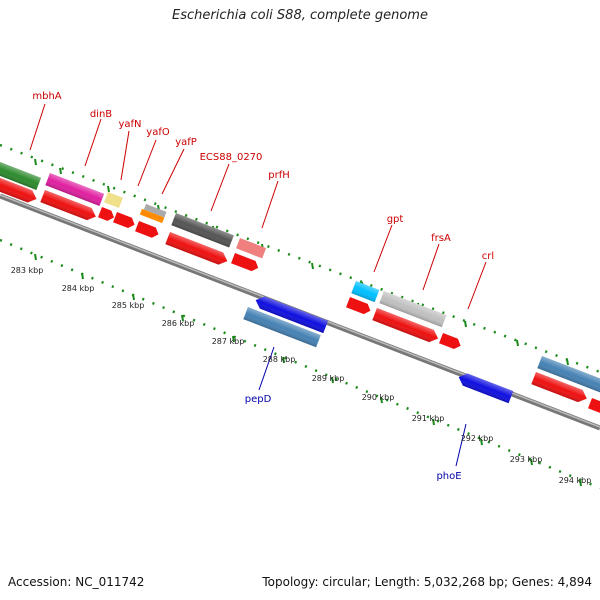 This screenshot has height=600, width=600. What do you see at coordinates (128, 305) in the screenshot?
I see `kbp-tick-label: 285 kbp` at bounding box center [128, 305].